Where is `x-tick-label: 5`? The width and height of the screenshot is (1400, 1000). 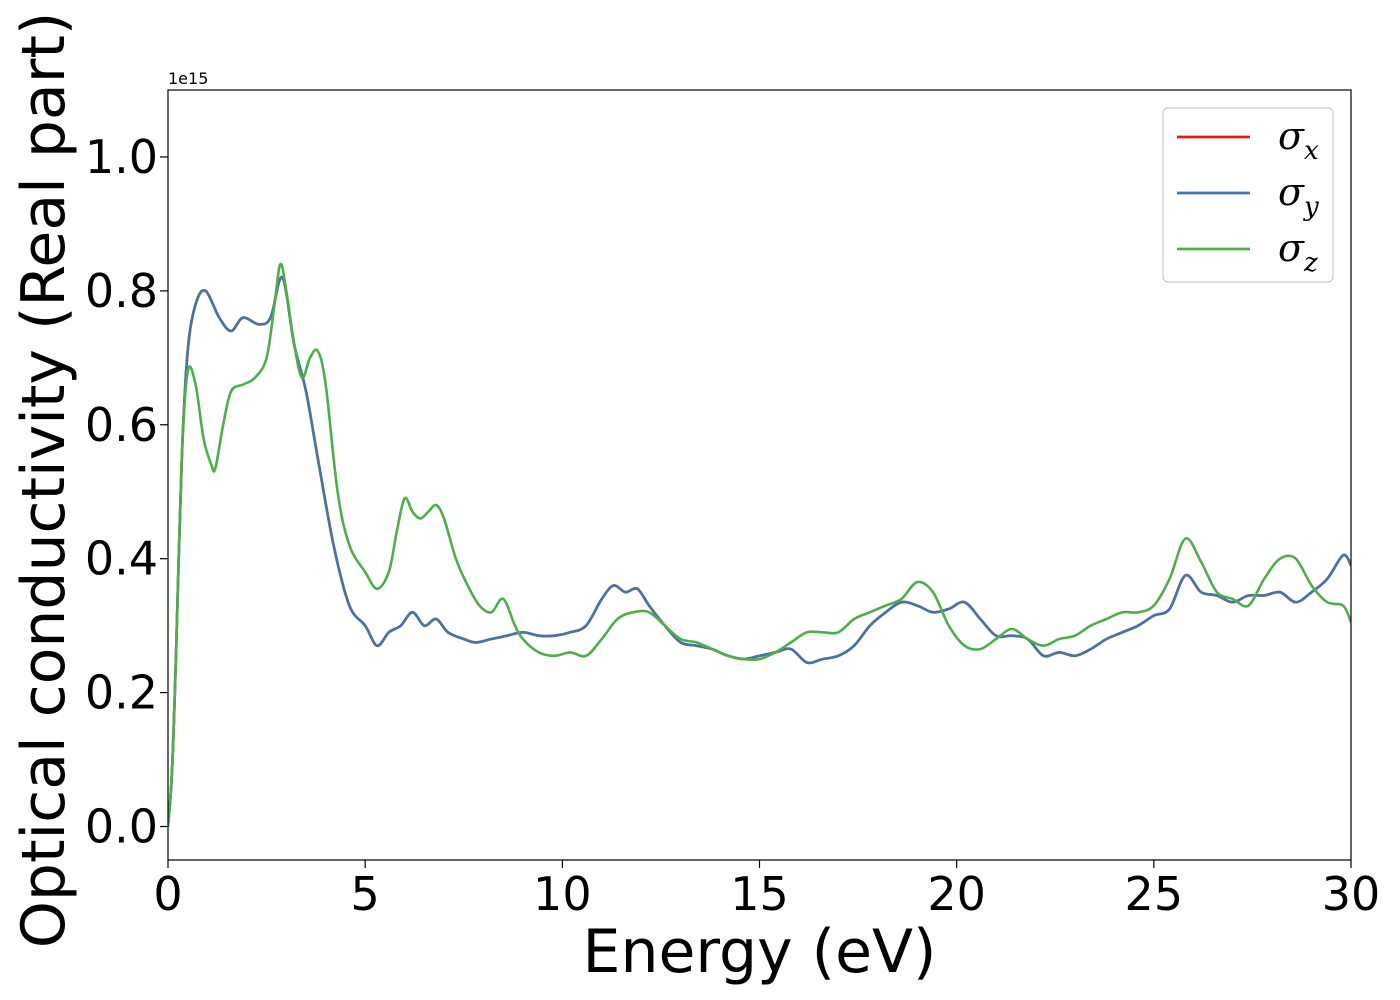 x-tick-label: 5 is located at coordinates (365, 894).